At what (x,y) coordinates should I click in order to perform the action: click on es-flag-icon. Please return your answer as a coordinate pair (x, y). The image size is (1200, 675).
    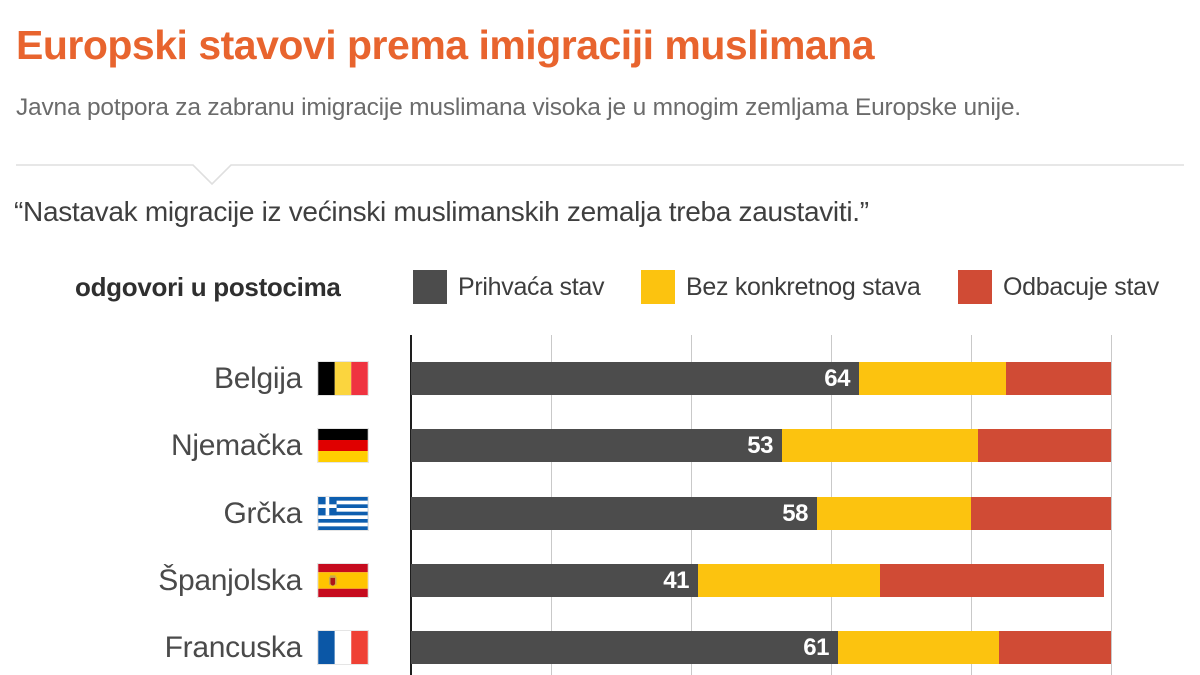
    Looking at the image, I should click on (343, 580).